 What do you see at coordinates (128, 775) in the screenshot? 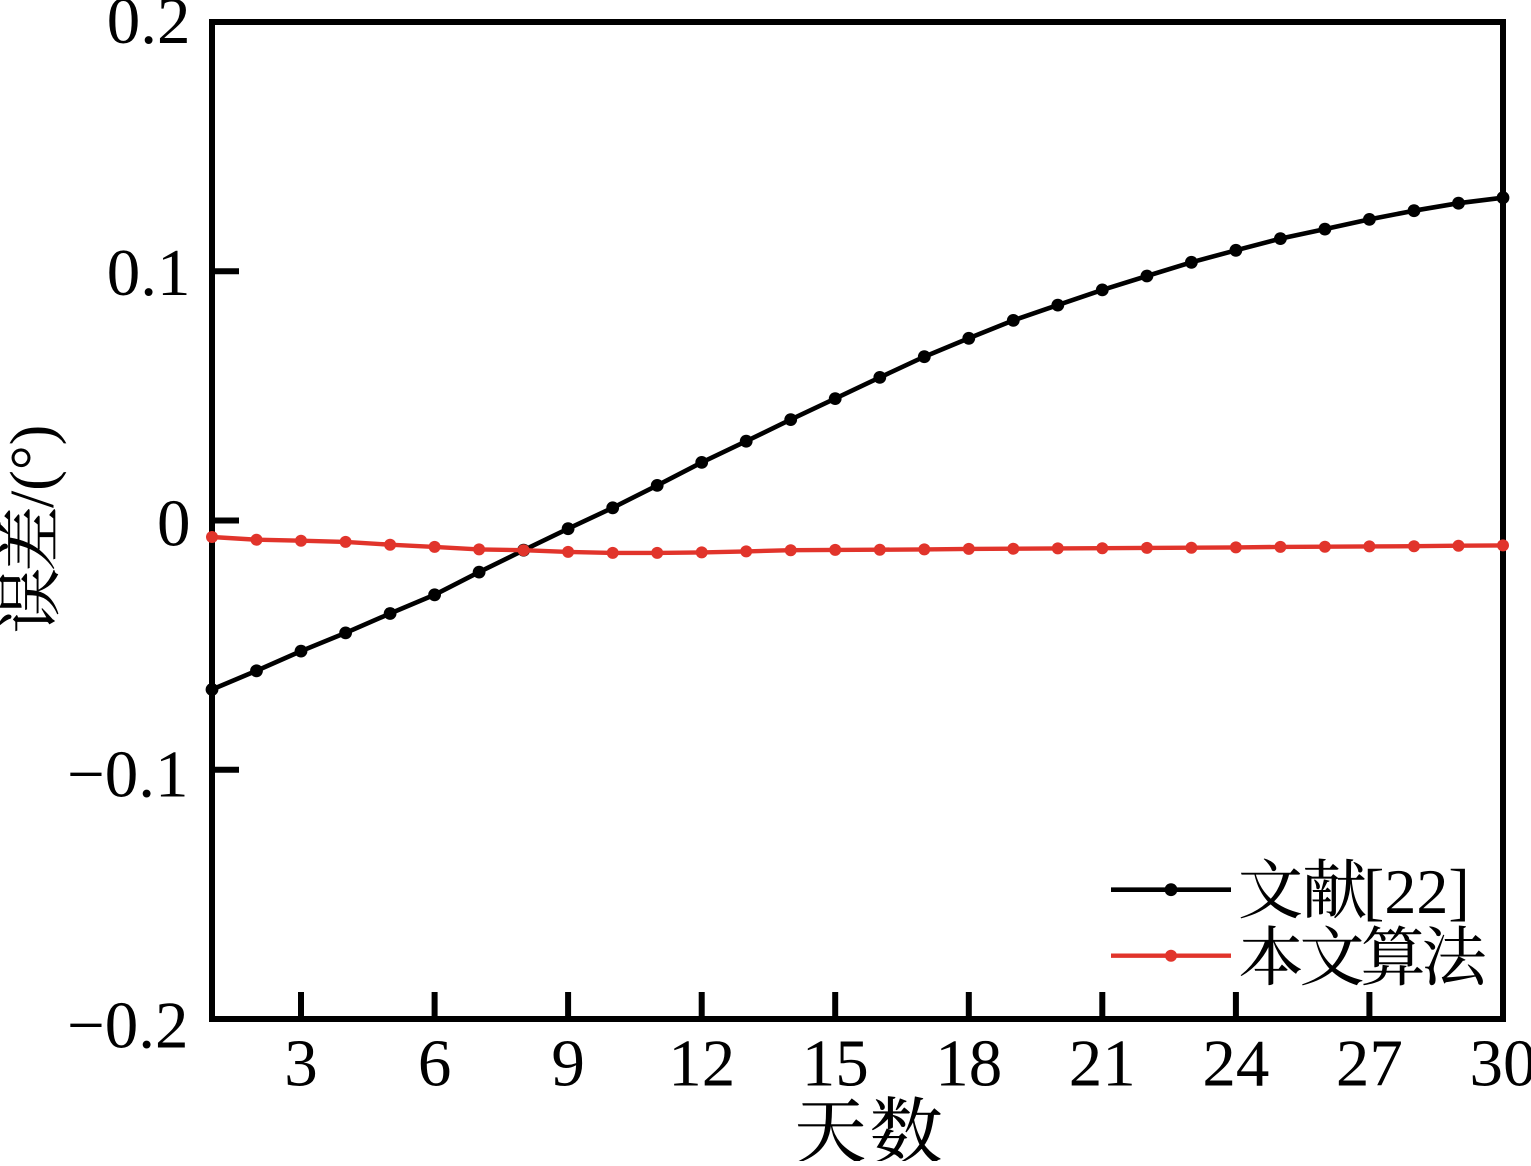
I see `svg-text: −0.1` at bounding box center [128, 775].